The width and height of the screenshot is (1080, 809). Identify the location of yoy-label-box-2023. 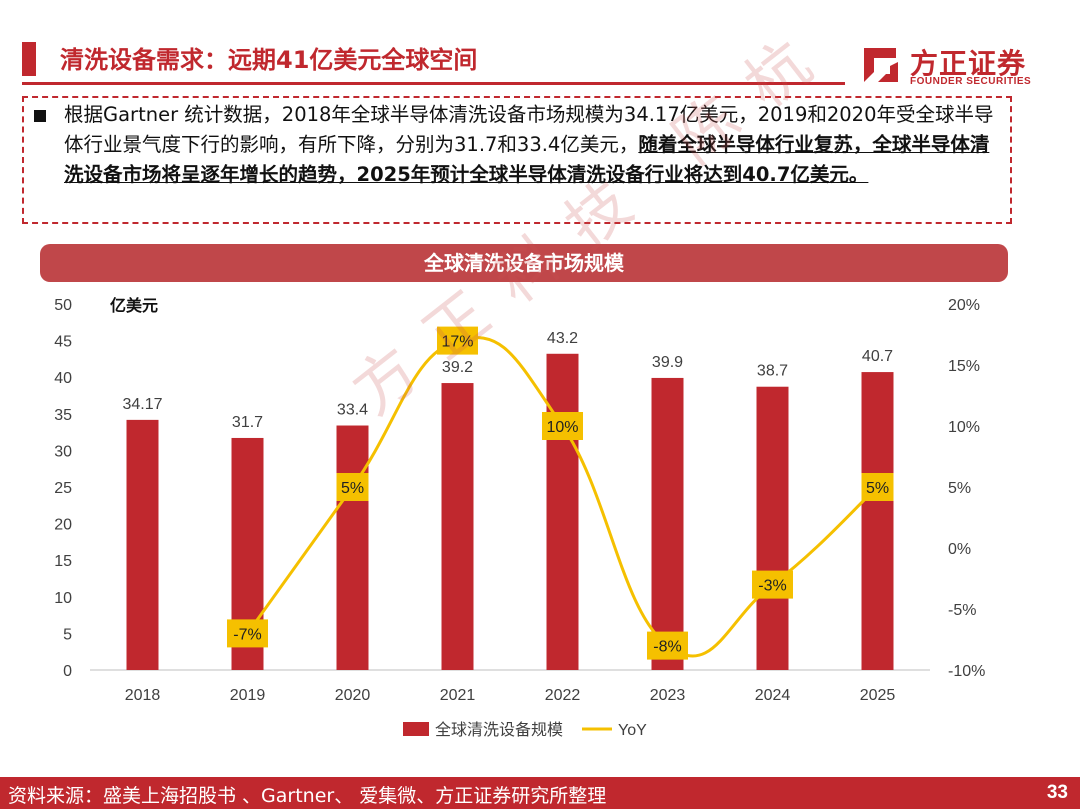
(667, 645).